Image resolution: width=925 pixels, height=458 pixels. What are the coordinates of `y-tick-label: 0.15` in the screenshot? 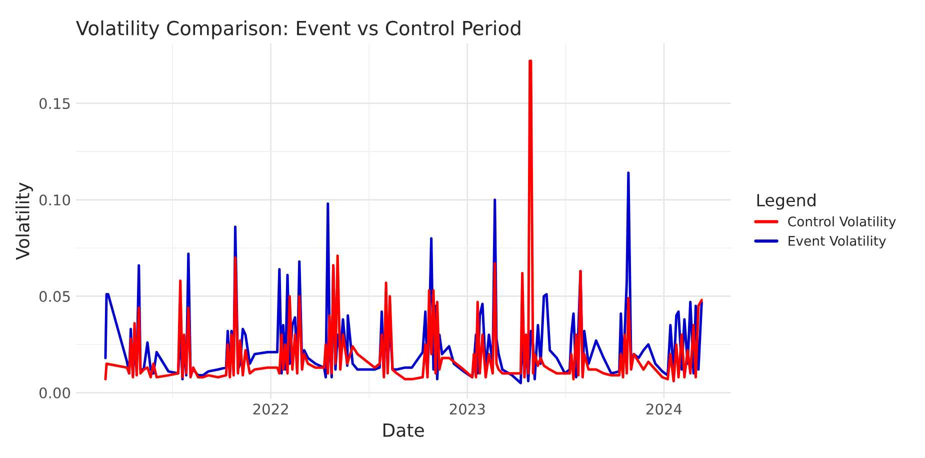 It's located at (54, 104).